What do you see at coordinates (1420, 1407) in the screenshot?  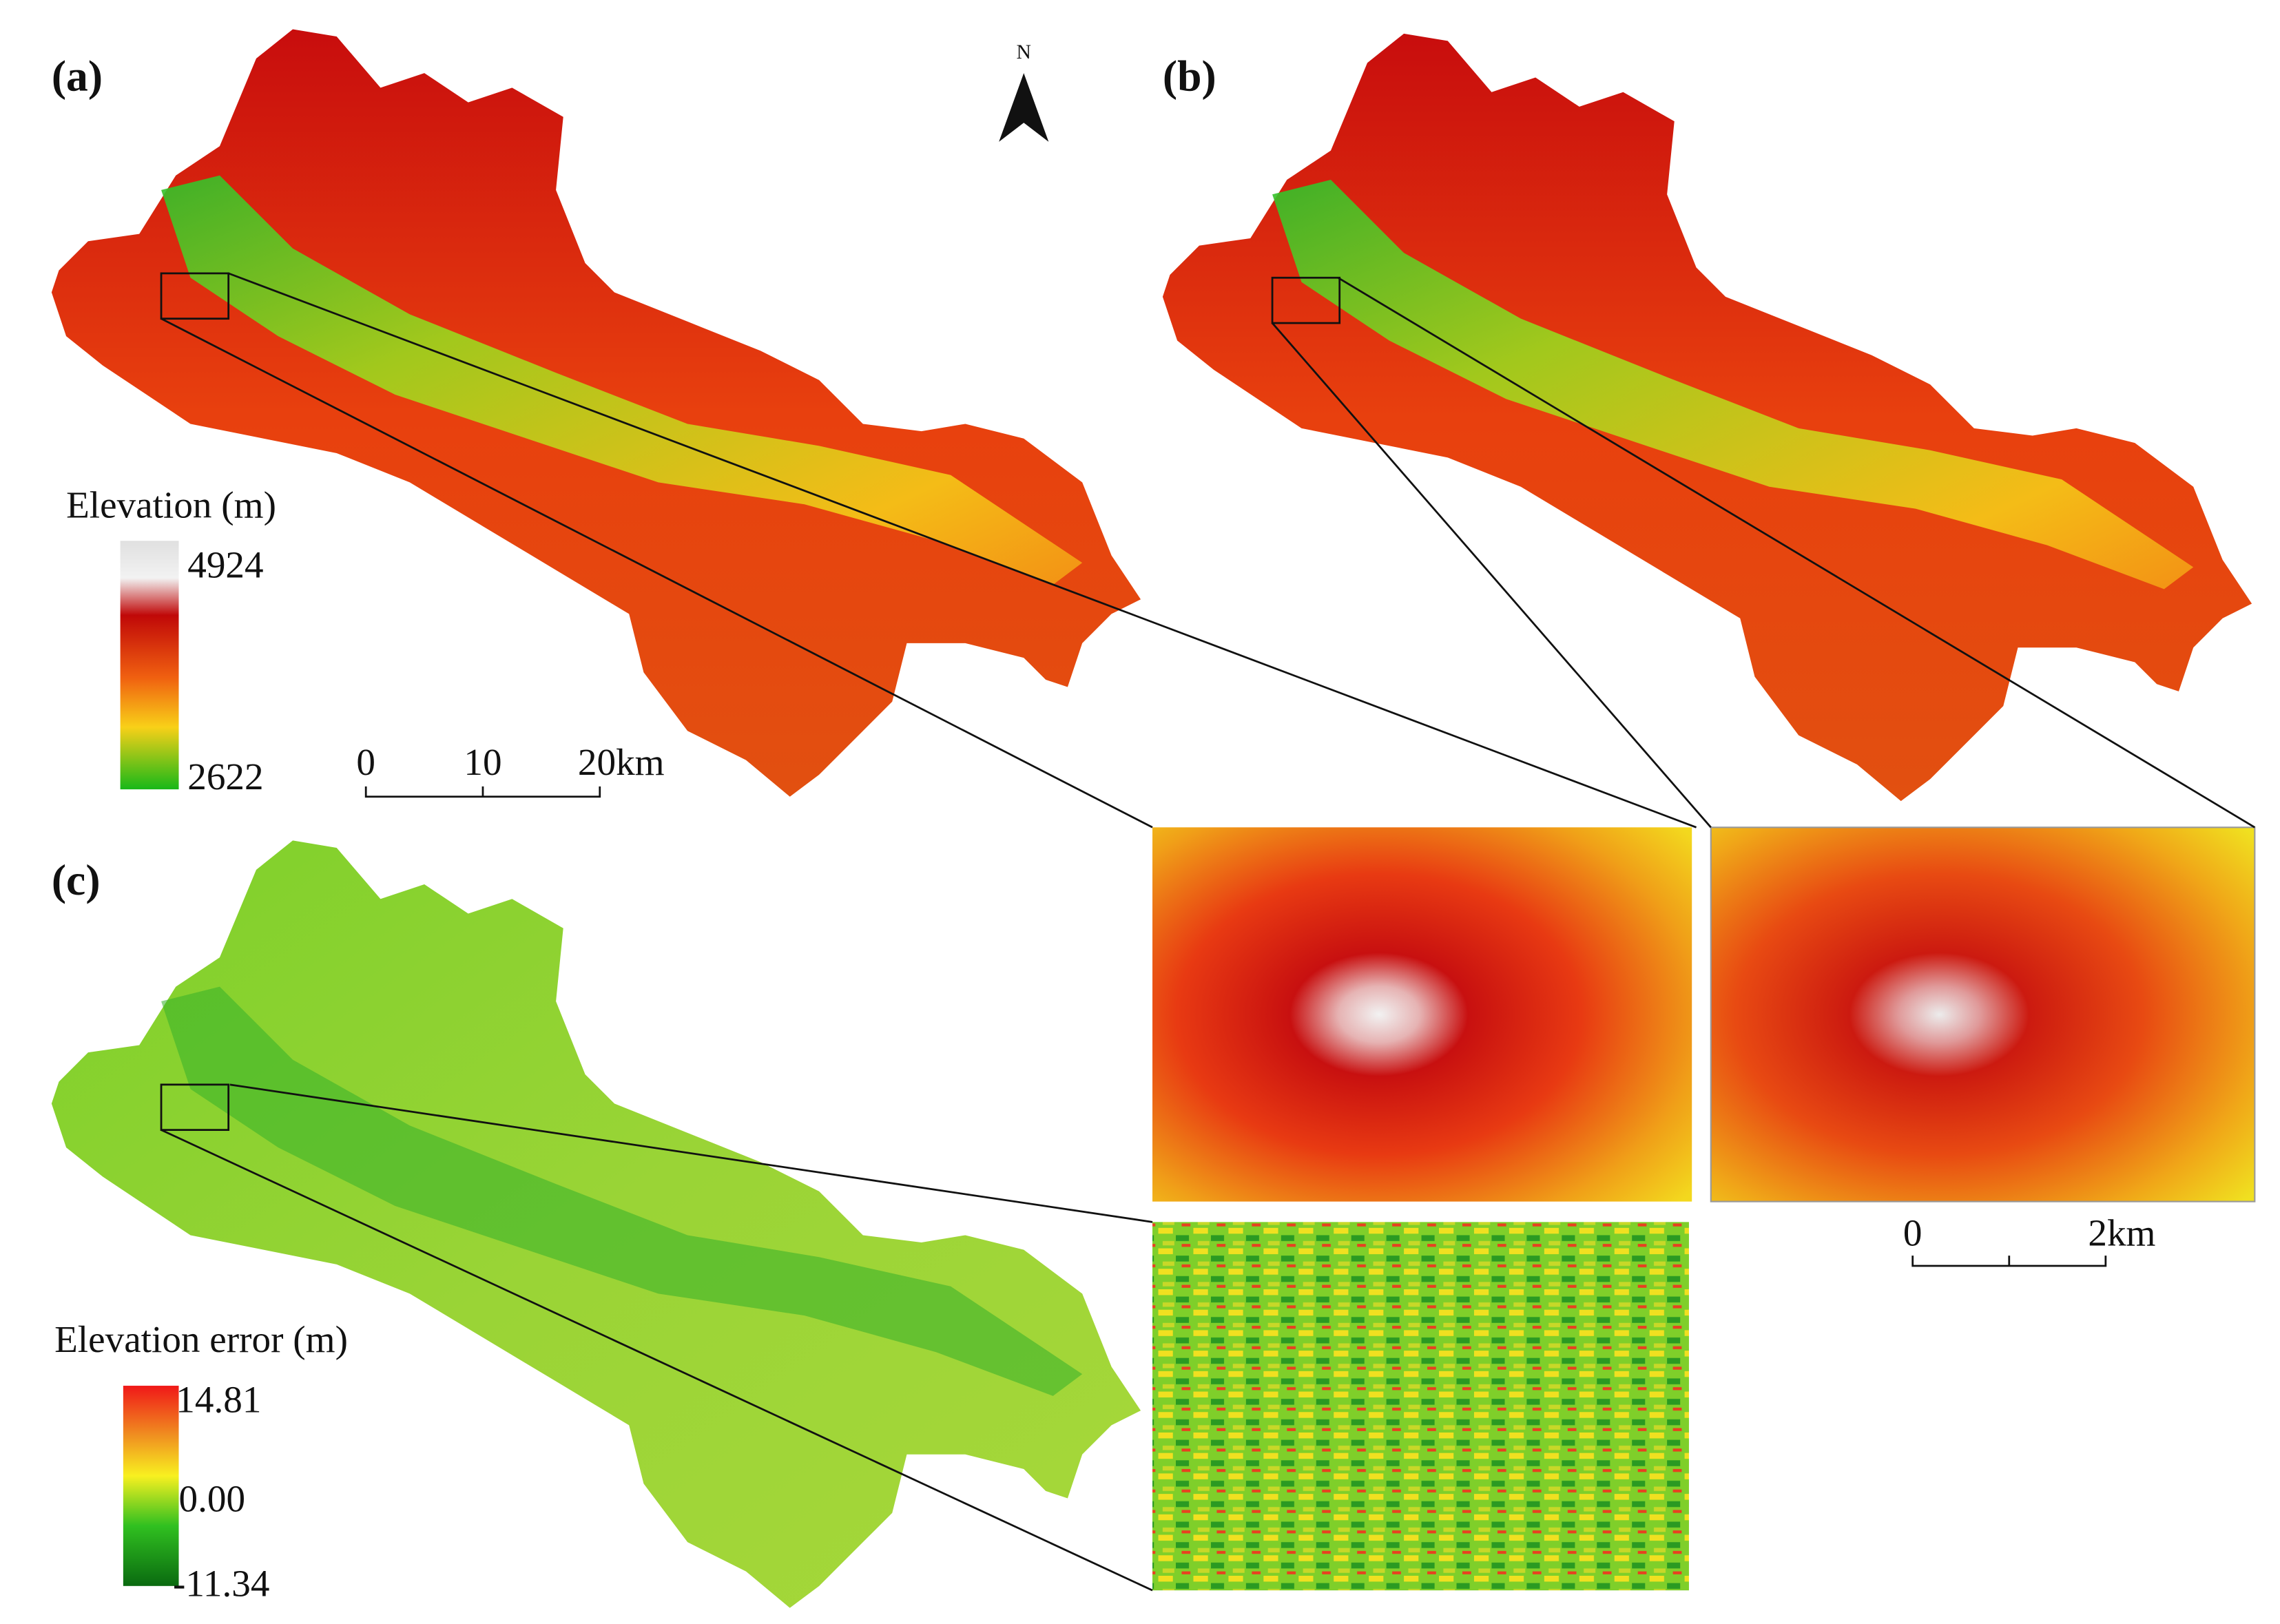 I see `inset-c` at bounding box center [1420, 1407].